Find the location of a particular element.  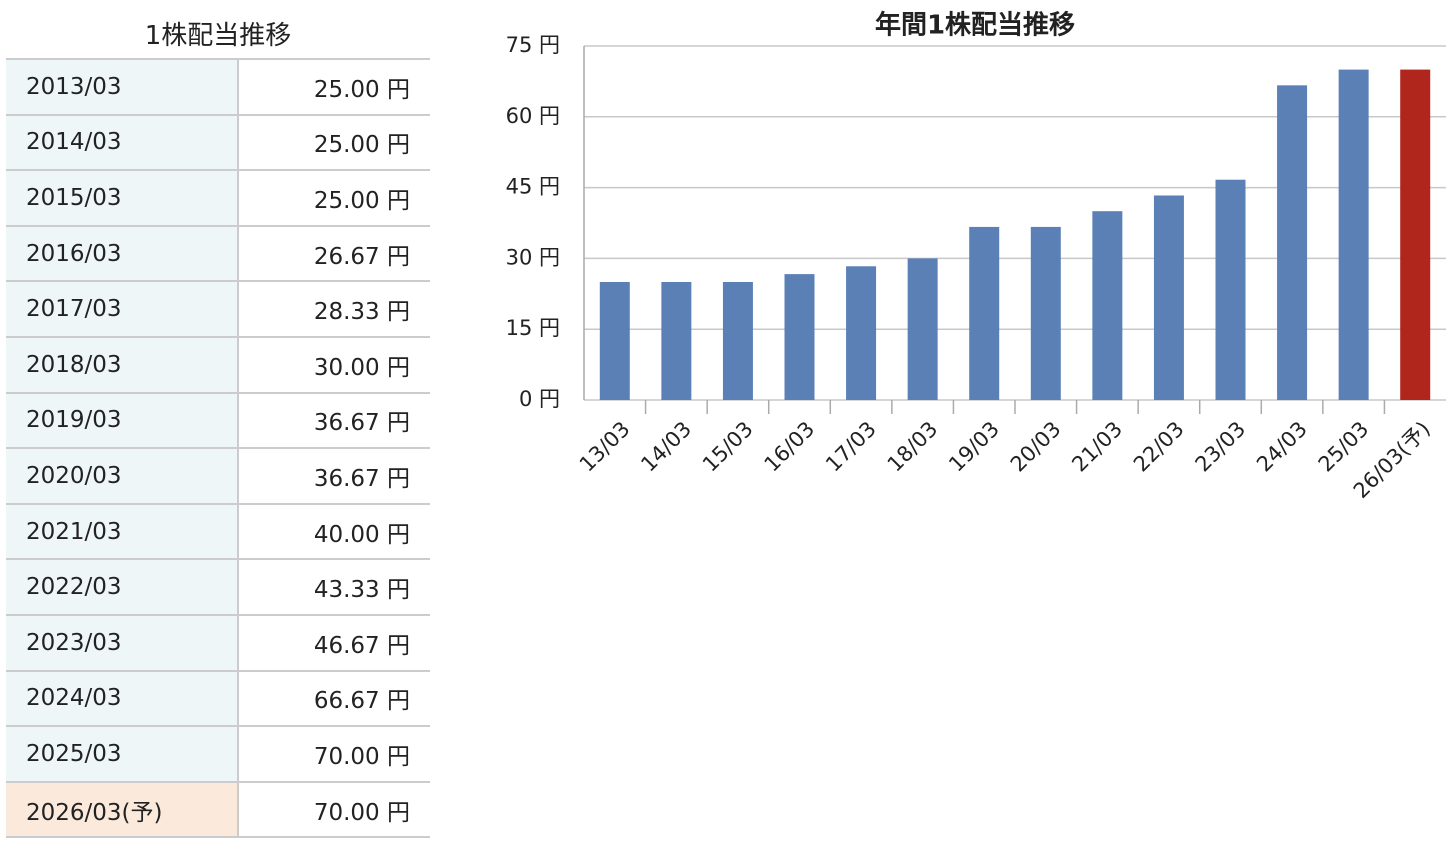

table-row: 2015/03 25.00 円 is located at coordinates (218, 199).